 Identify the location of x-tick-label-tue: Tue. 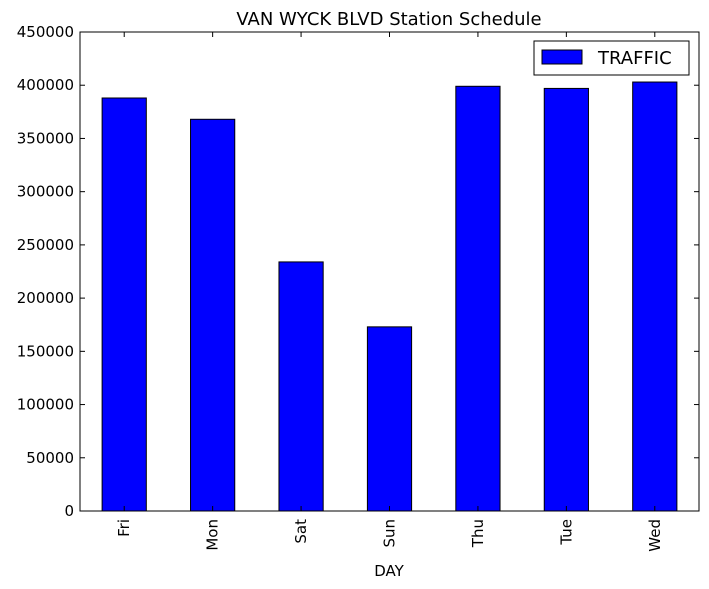
(566, 532).